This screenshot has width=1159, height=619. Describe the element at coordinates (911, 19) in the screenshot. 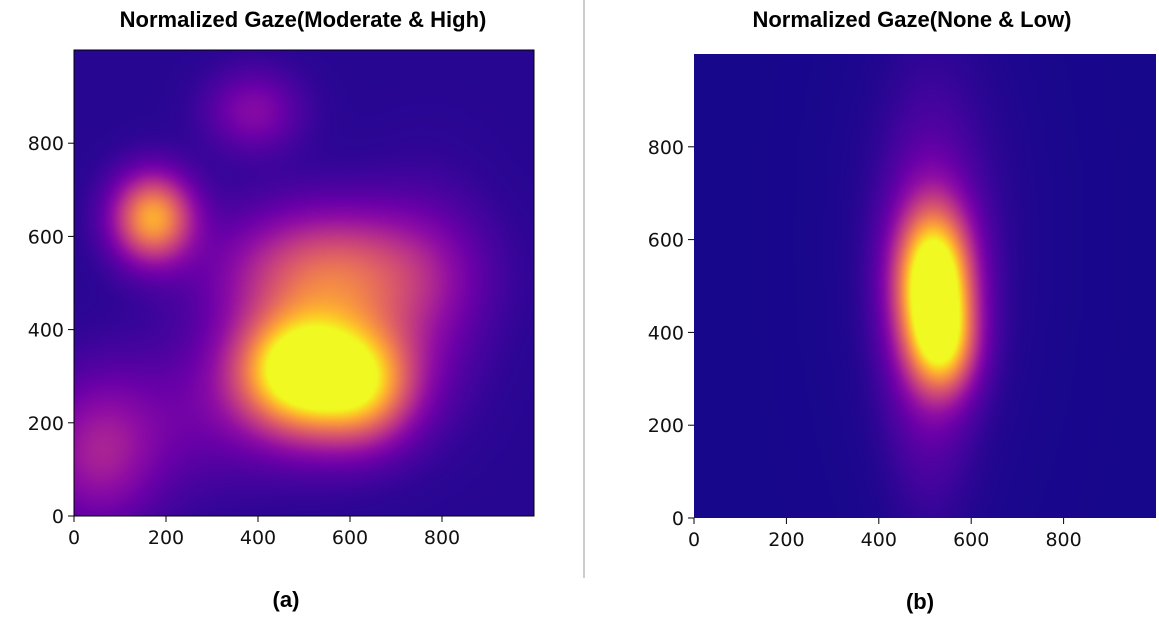

I see `title-b: Normalized Gaze(None & Low)` at that location.